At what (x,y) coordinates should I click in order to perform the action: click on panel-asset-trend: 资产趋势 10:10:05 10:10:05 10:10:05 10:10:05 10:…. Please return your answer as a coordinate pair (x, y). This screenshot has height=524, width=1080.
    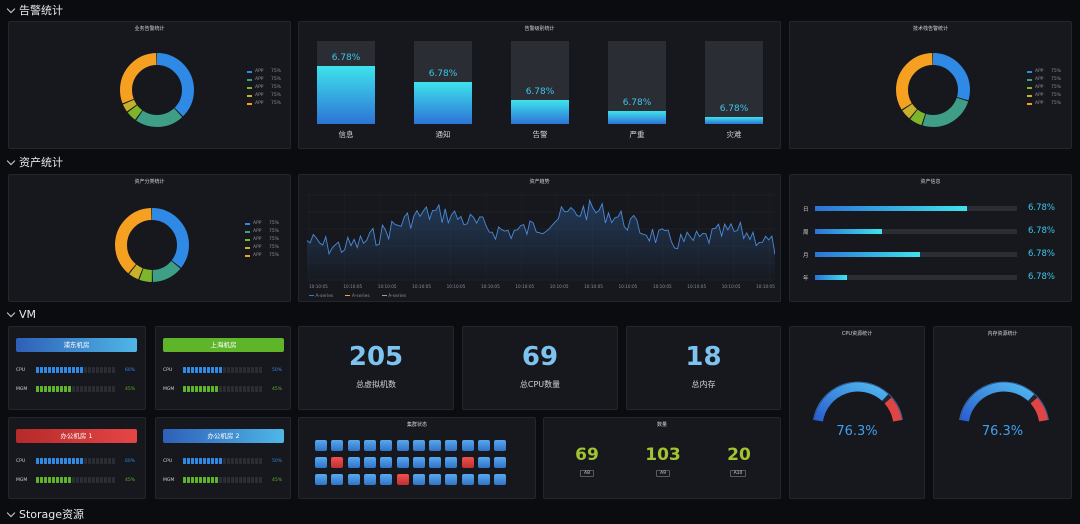
    Looking at the image, I should click on (539, 238).